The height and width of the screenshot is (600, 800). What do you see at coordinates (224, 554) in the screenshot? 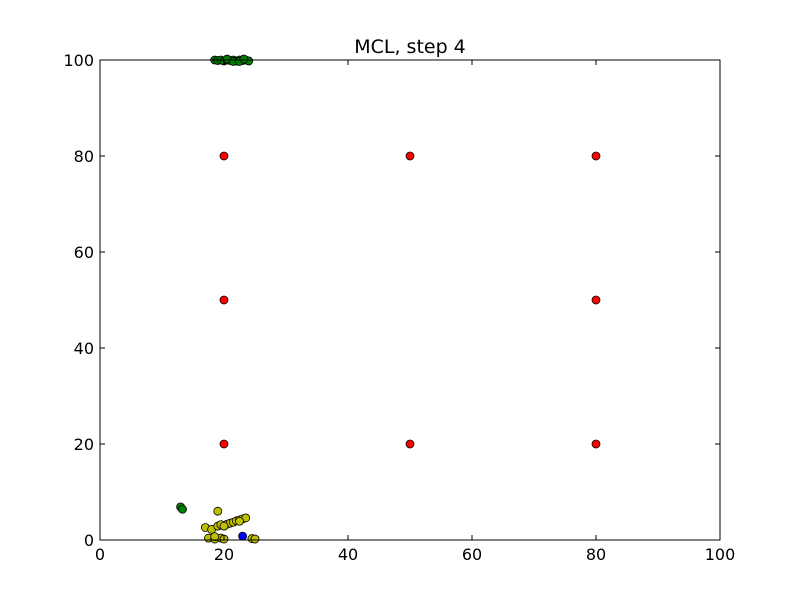
I see `x-tick-label-20: 20` at bounding box center [224, 554].